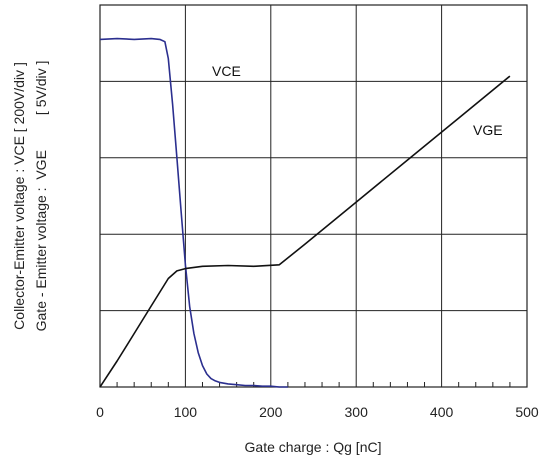  What do you see at coordinates (488, 130) in the screenshot?
I see `vge-curve-label: VGE` at bounding box center [488, 130].